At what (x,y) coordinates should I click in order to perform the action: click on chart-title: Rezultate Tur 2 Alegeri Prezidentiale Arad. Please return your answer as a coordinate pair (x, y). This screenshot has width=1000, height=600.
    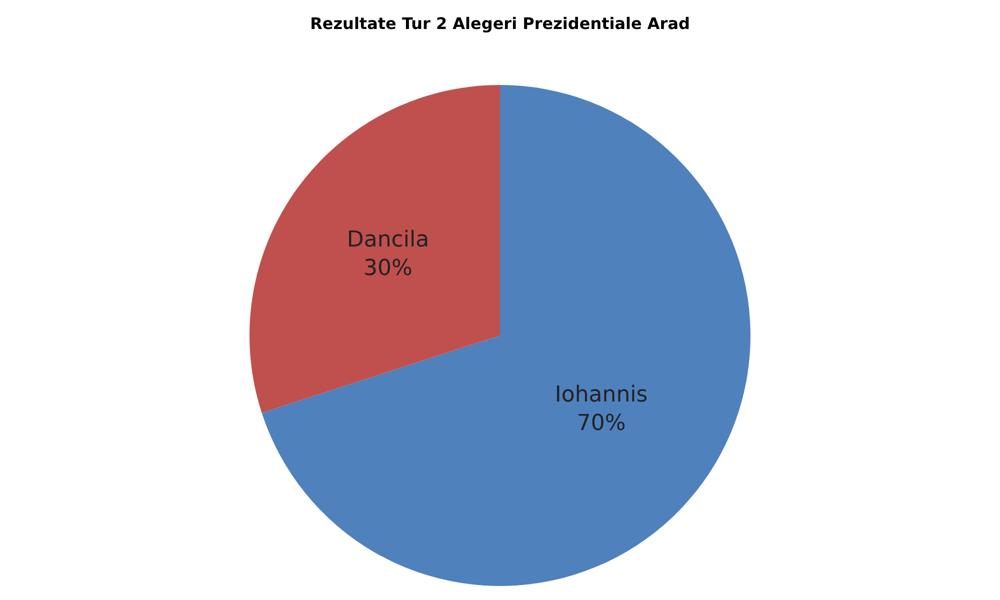
    Looking at the image, I should click on (500, 24).